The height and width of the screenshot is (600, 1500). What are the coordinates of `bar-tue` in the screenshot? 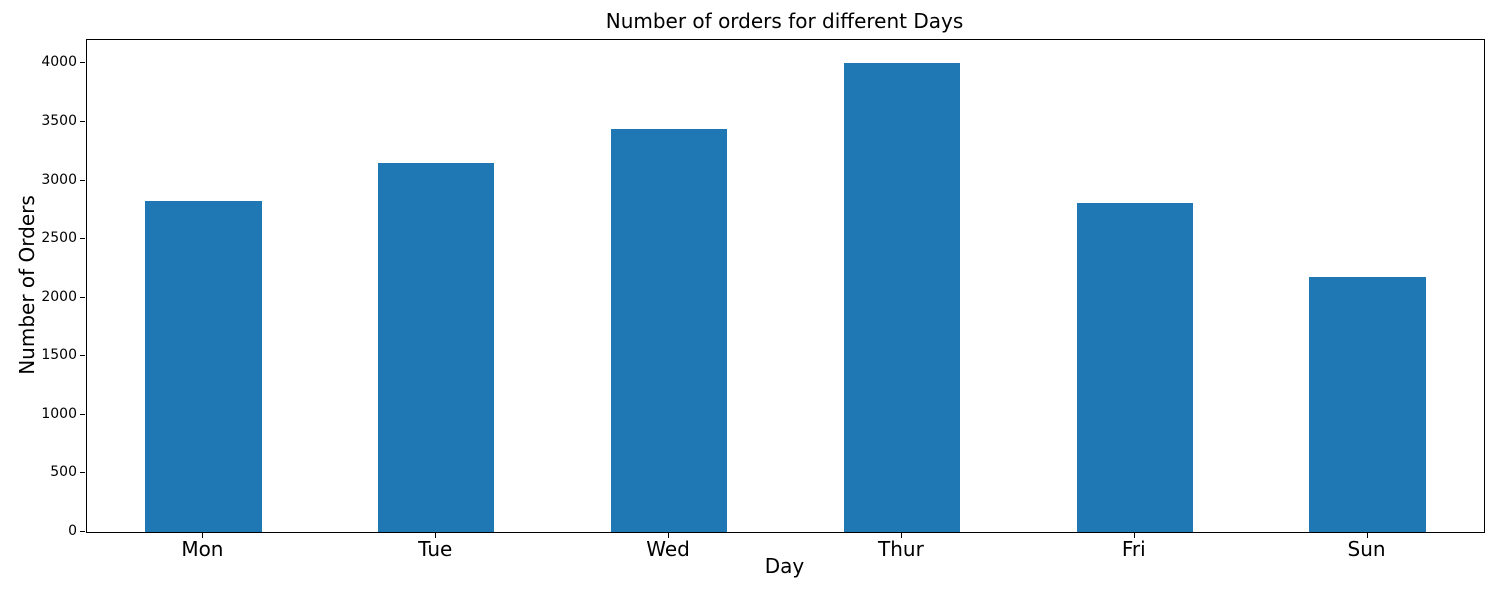 It's located at (436, 347).